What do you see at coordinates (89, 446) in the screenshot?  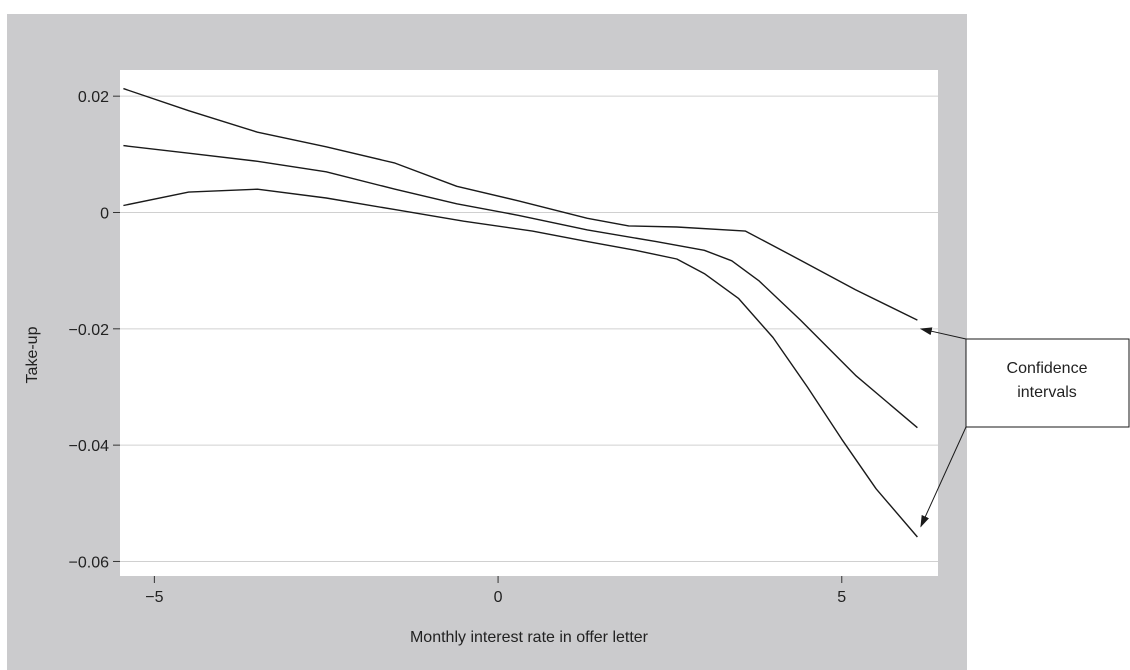 I see `y-tick-label: −0.04` at bounding box center [89, 446].